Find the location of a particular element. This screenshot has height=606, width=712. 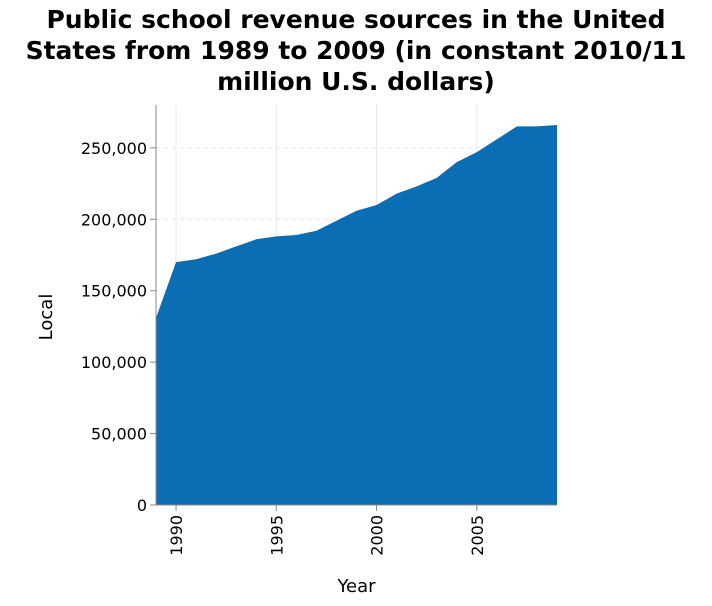

y-axis-label: Local is located at coordinates (46, 317).